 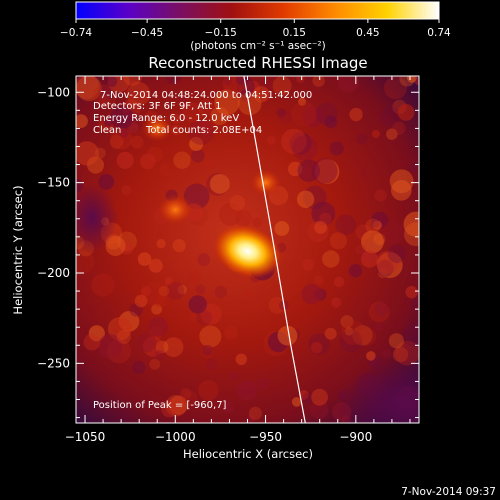 What do you see at coordinates (96, 218) in the screenshot?
I see `dark-region-left` at bounding box center [96, 218].